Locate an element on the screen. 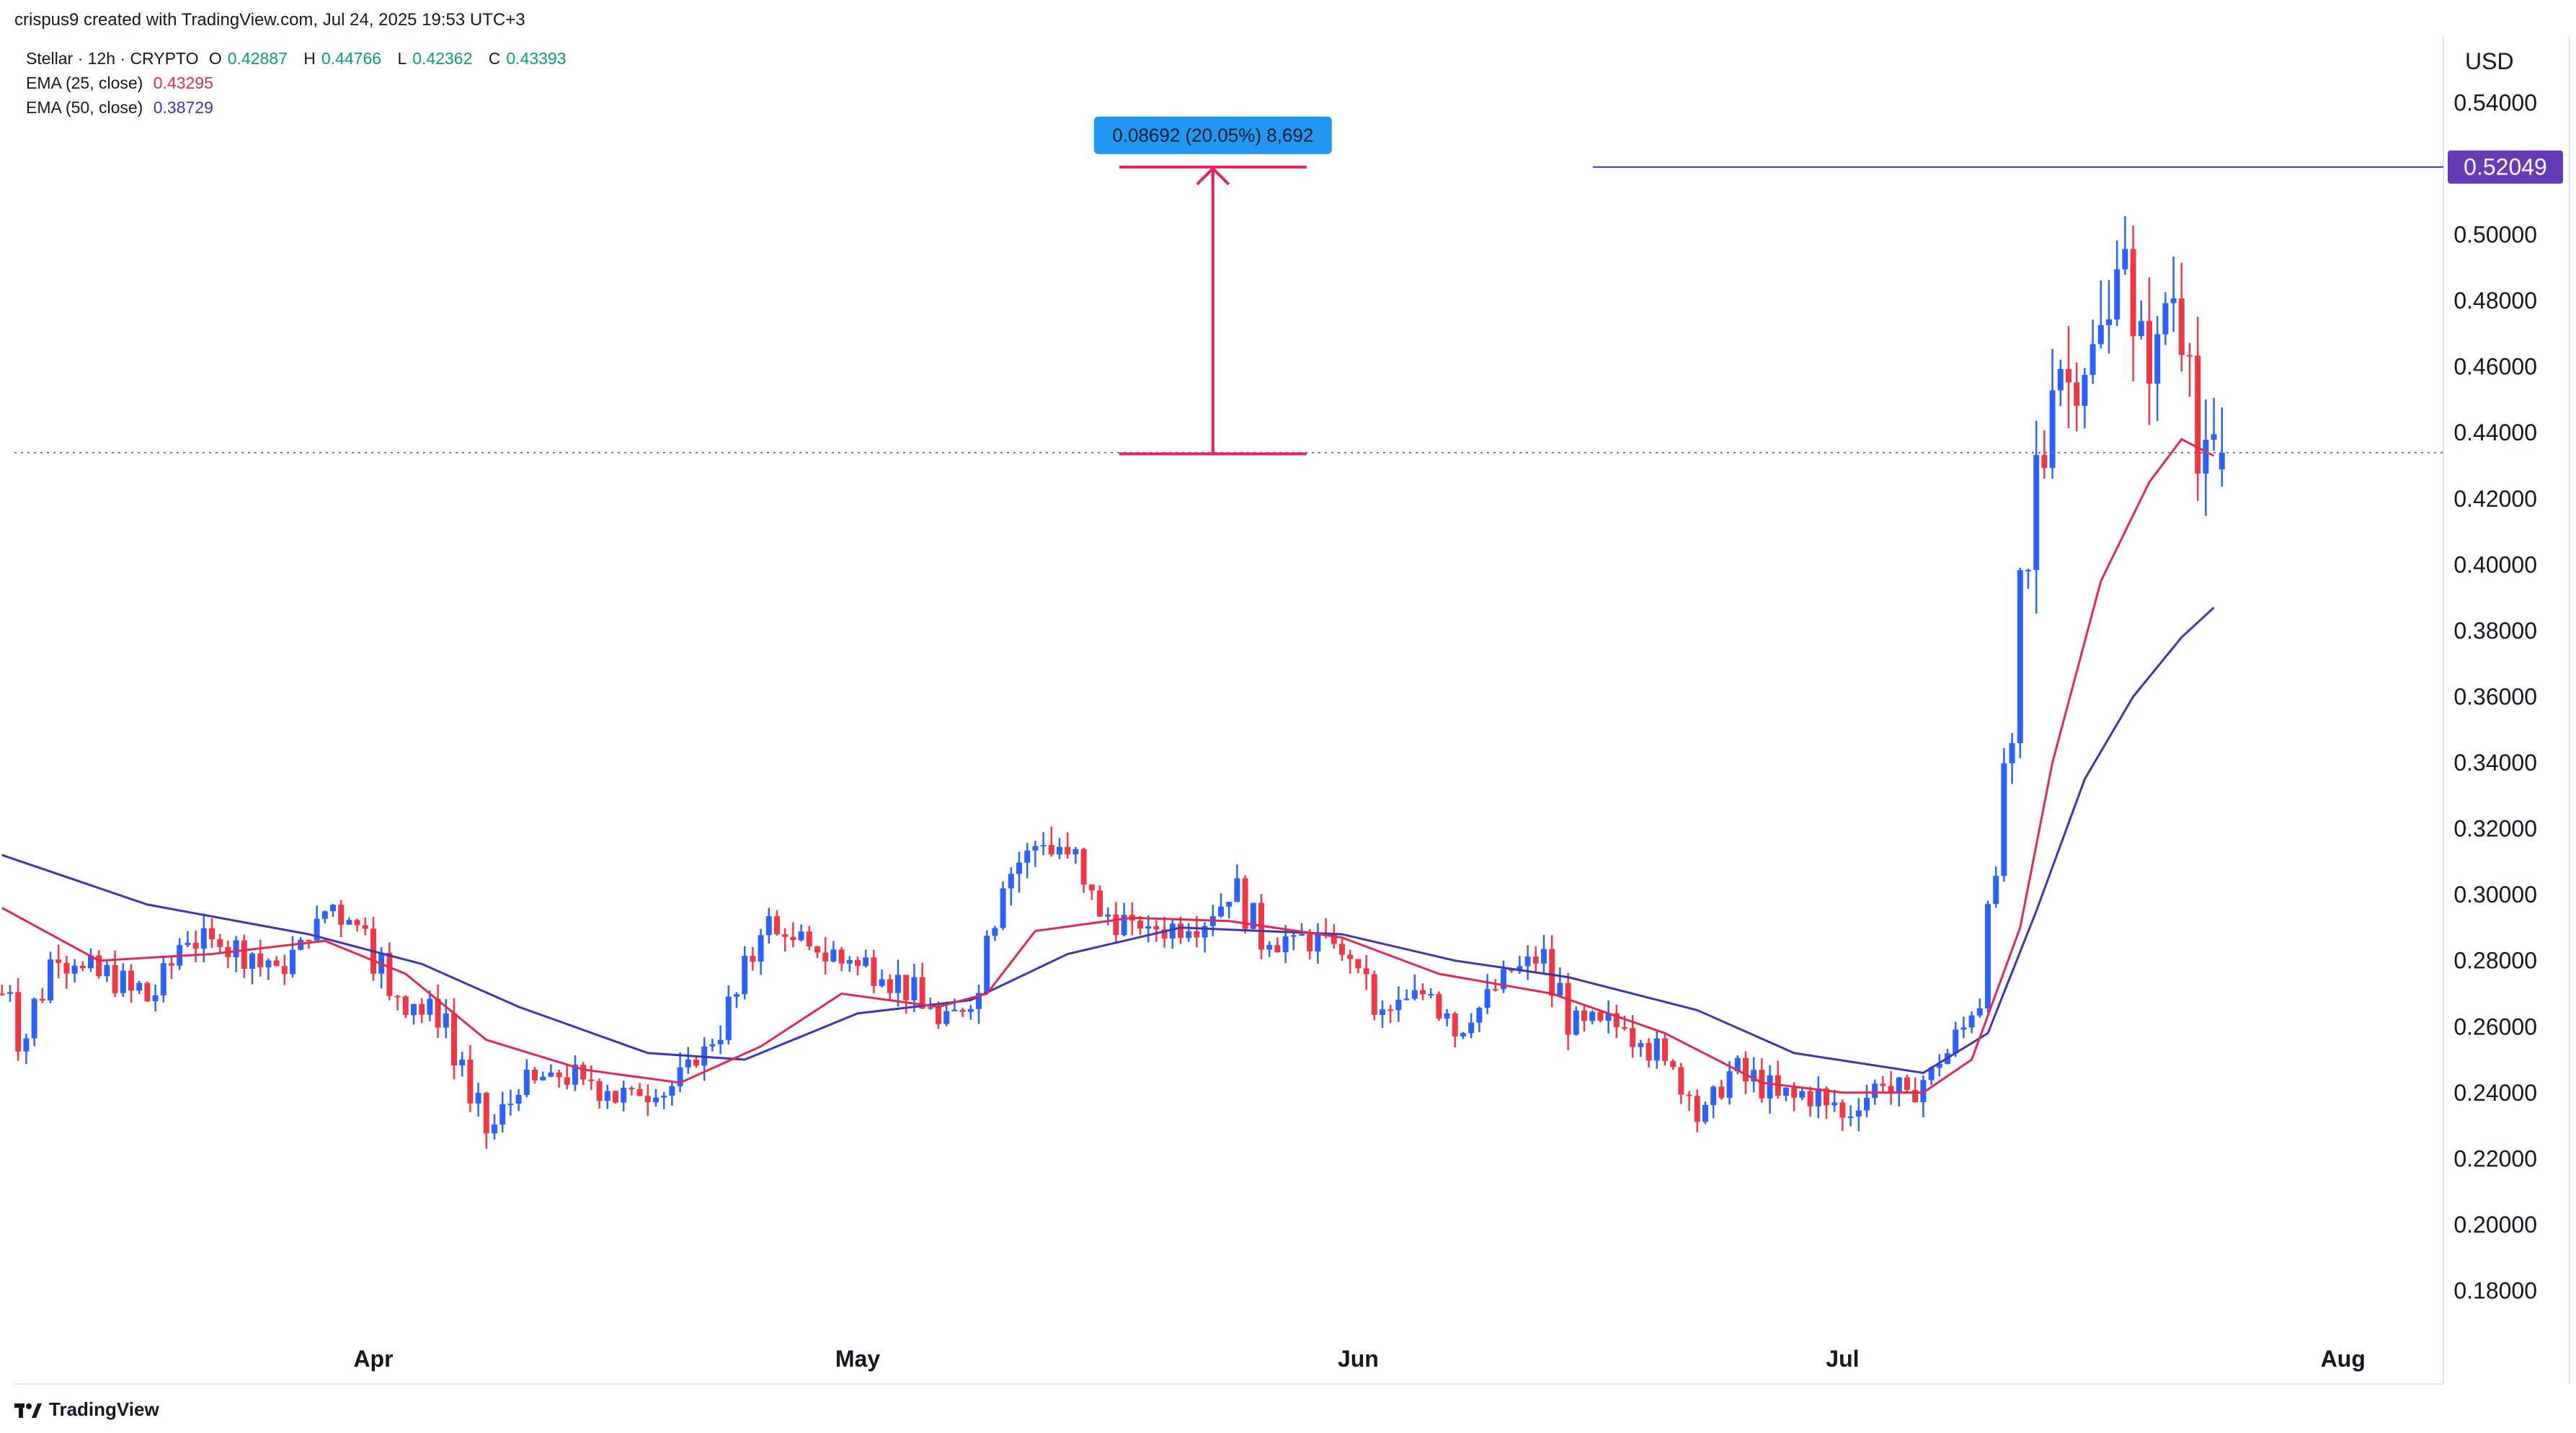 The width and height of the screenshot is (2576, 1433). price-tag-box is located at coordinates (2505, 167).